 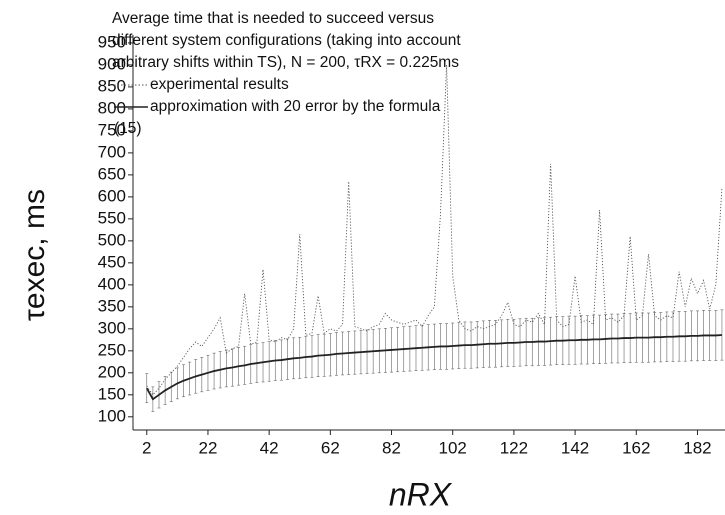 What do you see at coordinates (575, 447) in the screenshot?
I see `x-tick-label: 142` at bounding box center [575, 447].